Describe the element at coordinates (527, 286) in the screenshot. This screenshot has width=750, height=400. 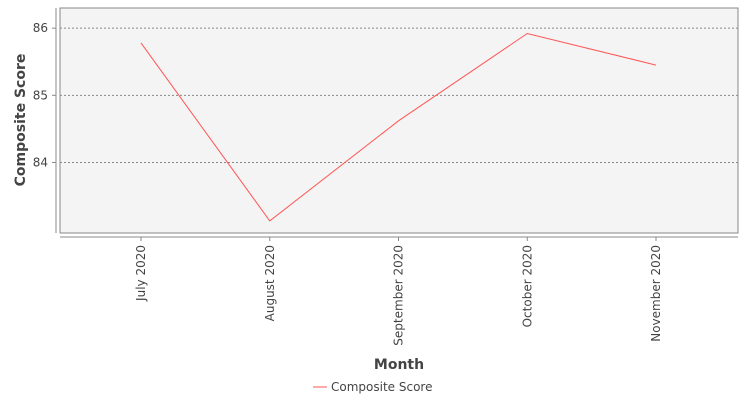
I see `x-tick-label: October 2020` at that location.